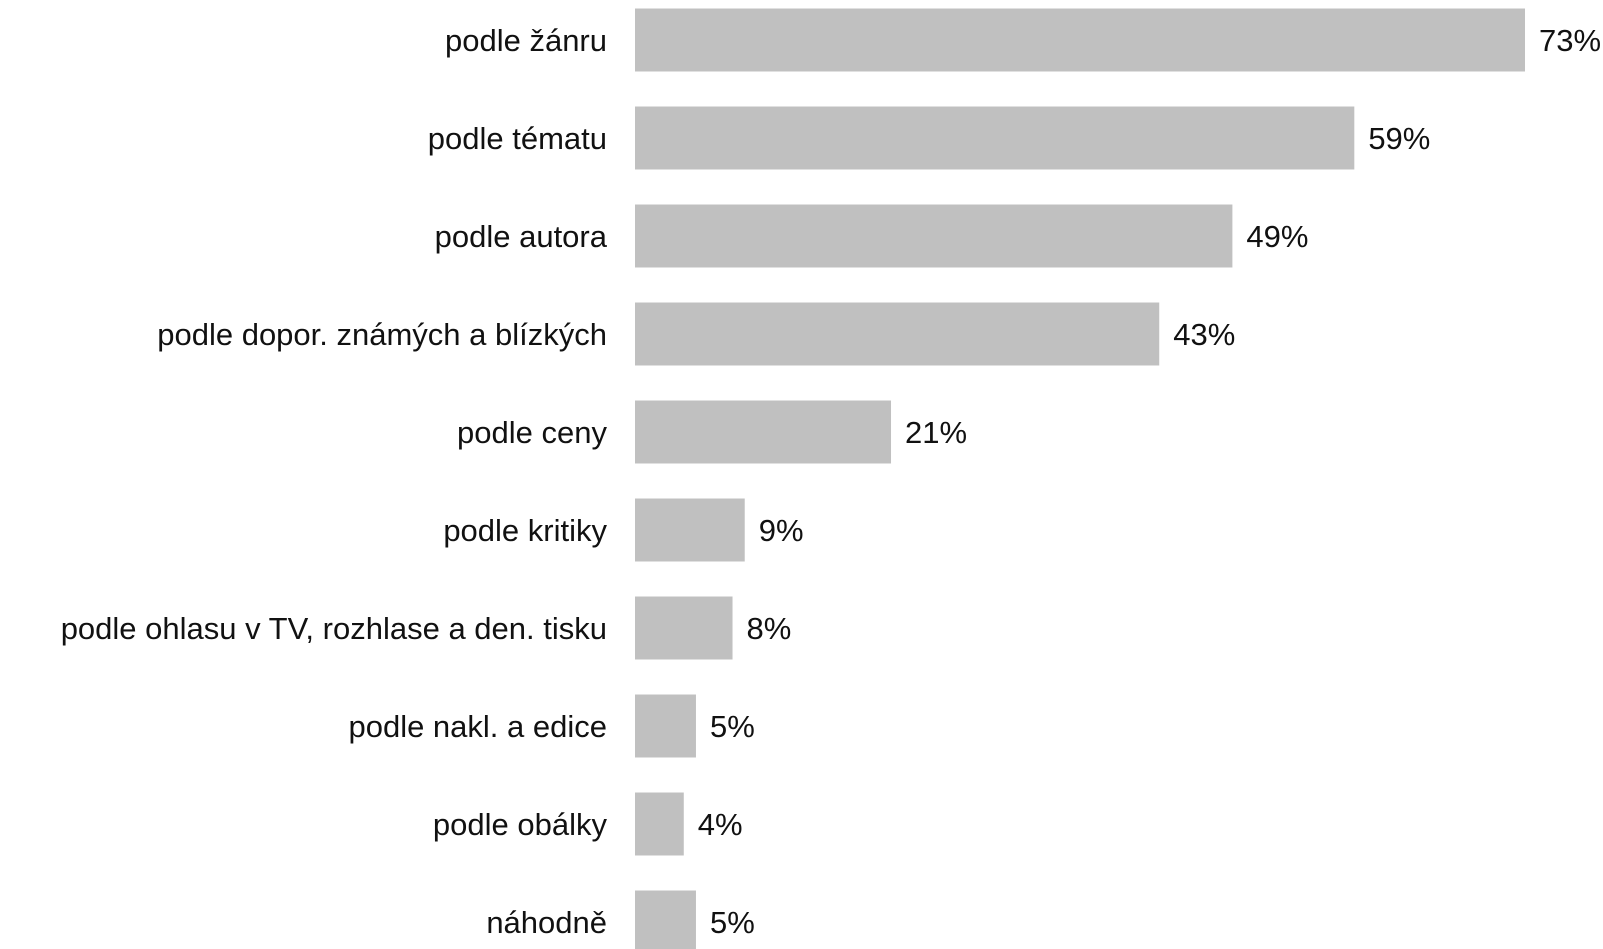 Image resolution: width=1603 pixels, height=949 pixels. Describe the element at coordinates (720, 824) in the screenshot. I see `value-label: 4%` at that location.